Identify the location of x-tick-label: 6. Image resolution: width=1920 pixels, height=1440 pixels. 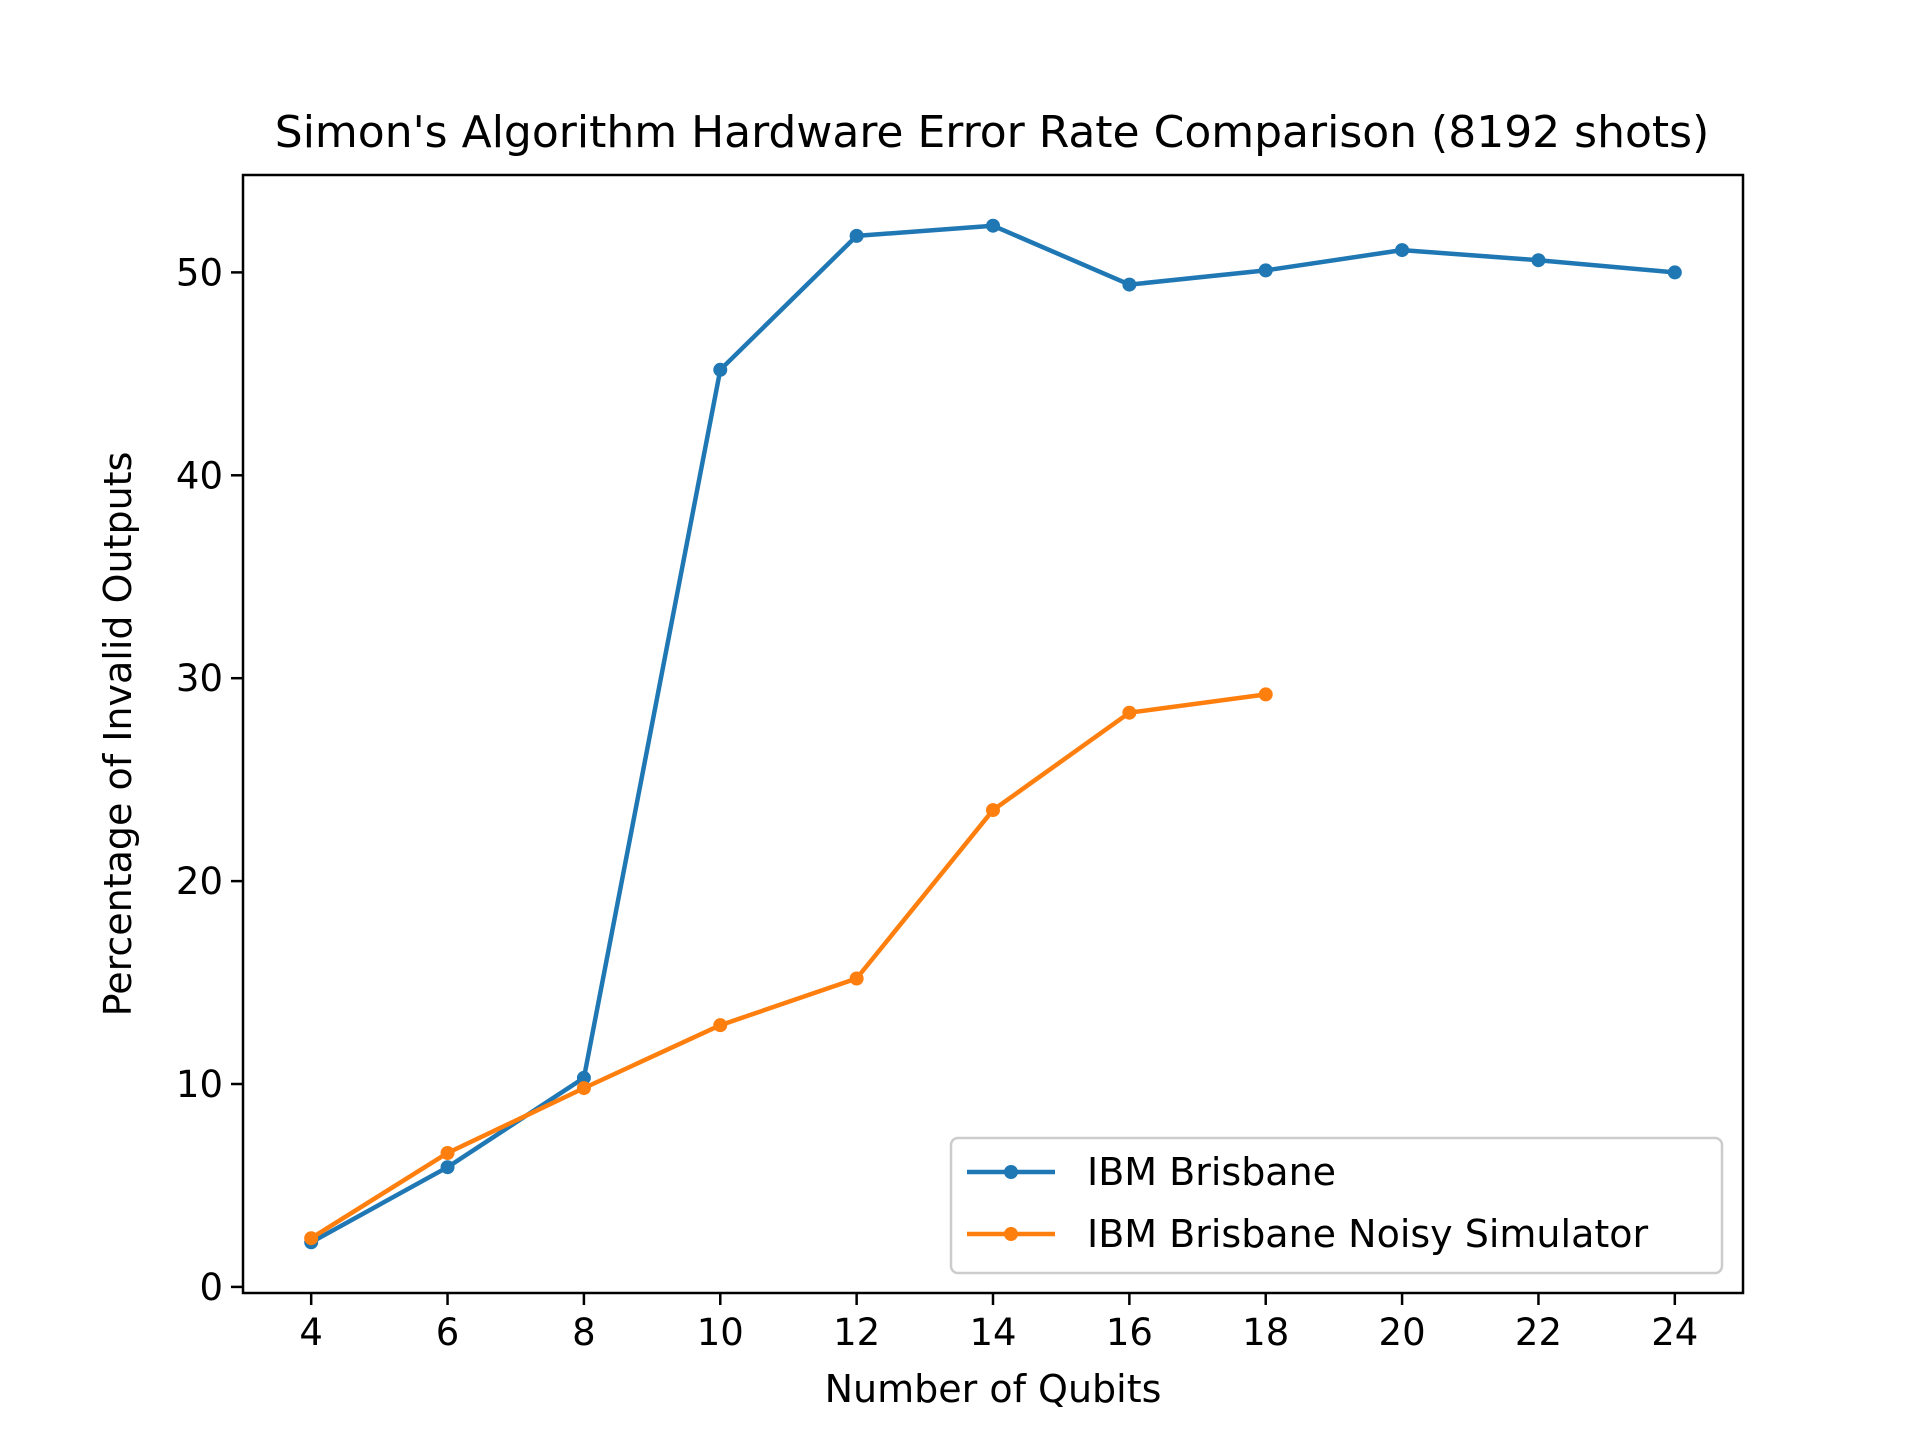
(448, 1332).